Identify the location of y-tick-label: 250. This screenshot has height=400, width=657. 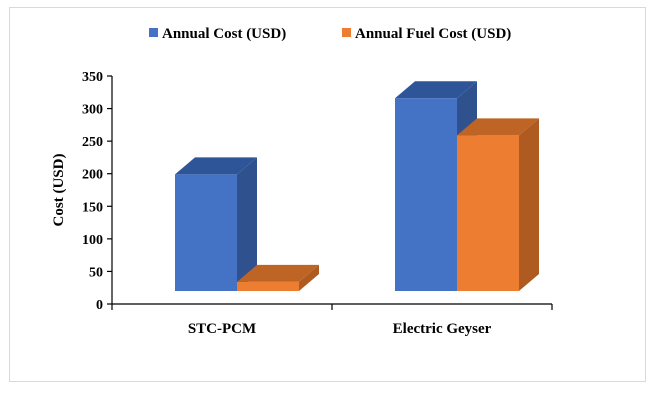
(92, 142).